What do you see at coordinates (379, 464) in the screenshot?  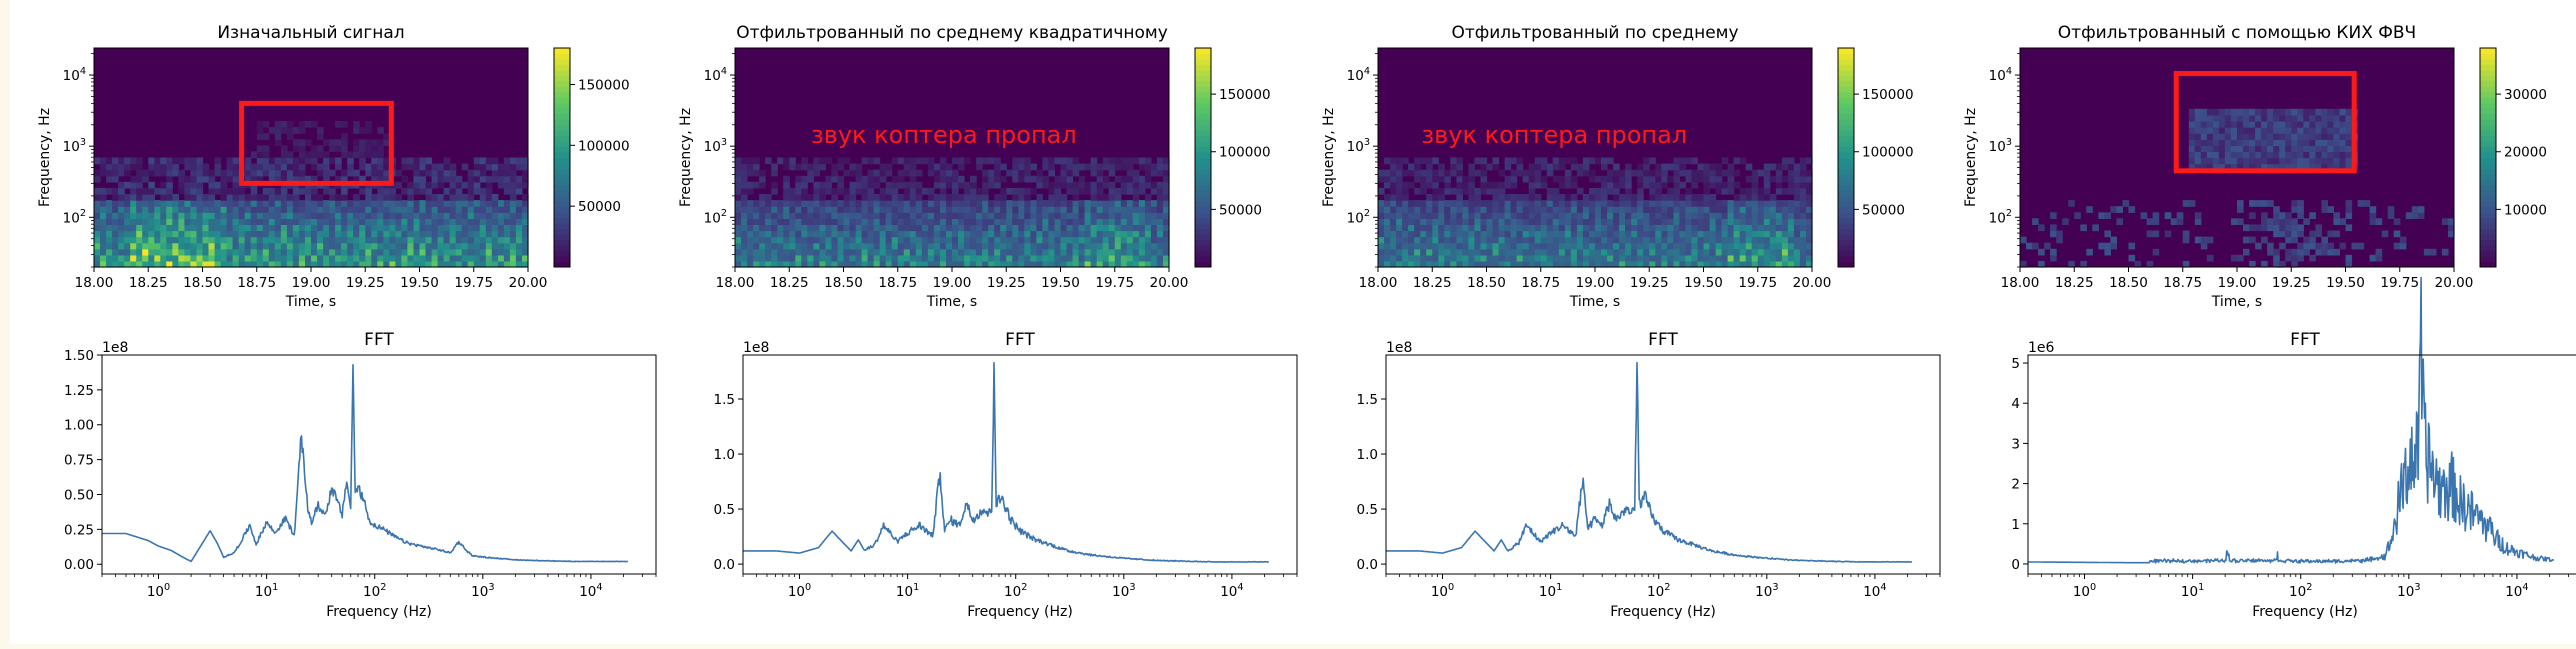 I see `fft-plot-area` at bounding box center [379, 464].